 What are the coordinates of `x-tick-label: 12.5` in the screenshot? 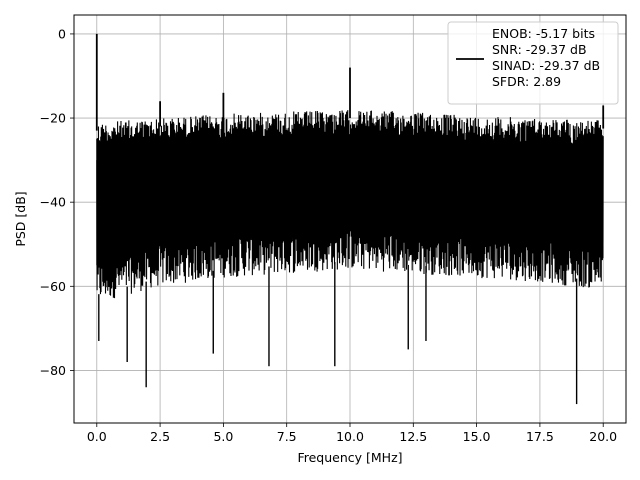 It's located at (413, 436).